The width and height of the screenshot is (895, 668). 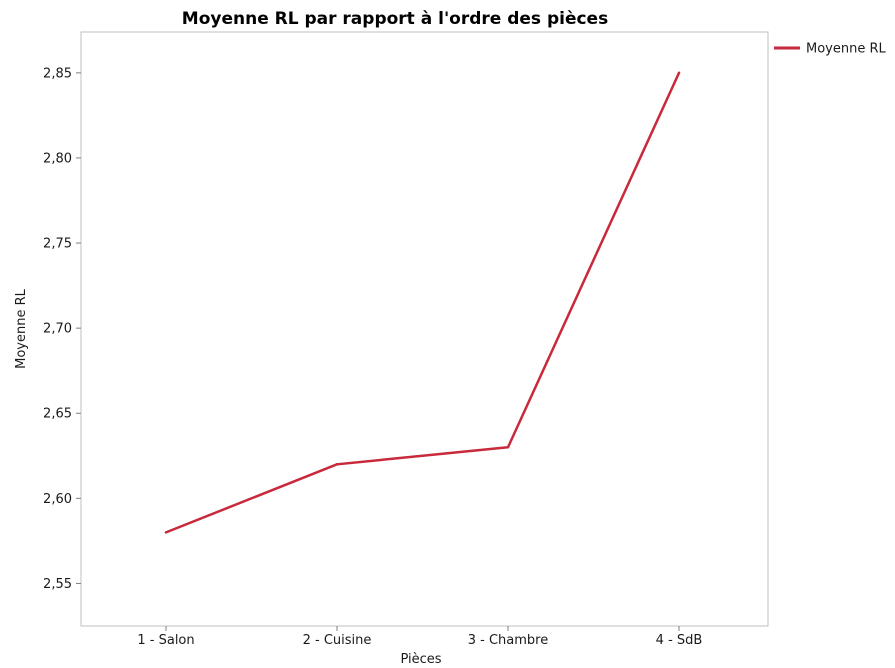 What do you see at coordinates (57, 499) in the screenshot?
I see `y-tick-label: 2,60` at bounding box center [57, 499].